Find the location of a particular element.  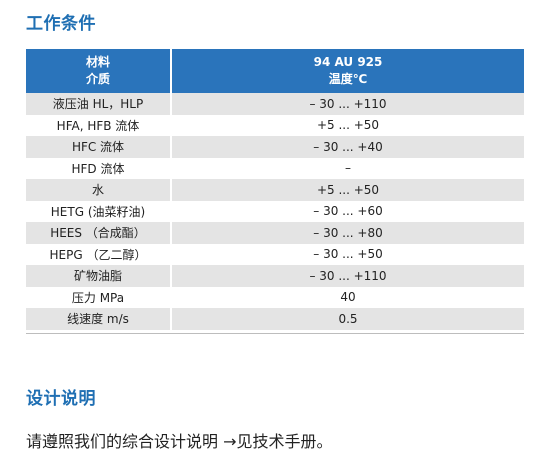

section-title-operating-conditions: 工作条件 is located at coordinates (61, 24).